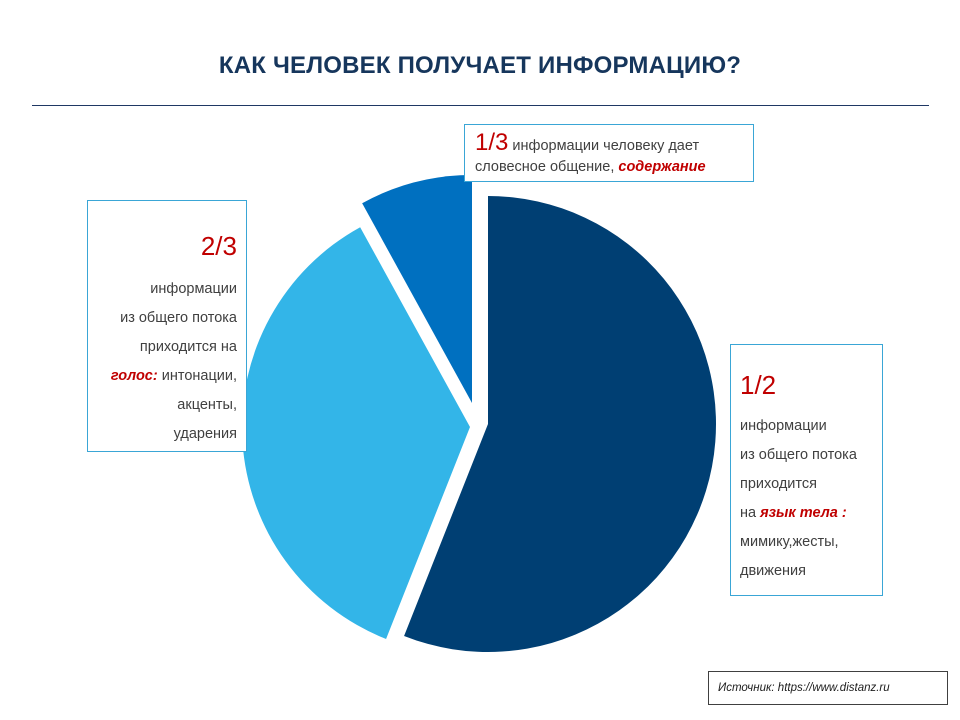 Image resolution: width=960 pixels, height=720 pixels. Describe the element at coordinates (207, 405) in the screenshot. I see `label-left-line5: акценты,` at that location.